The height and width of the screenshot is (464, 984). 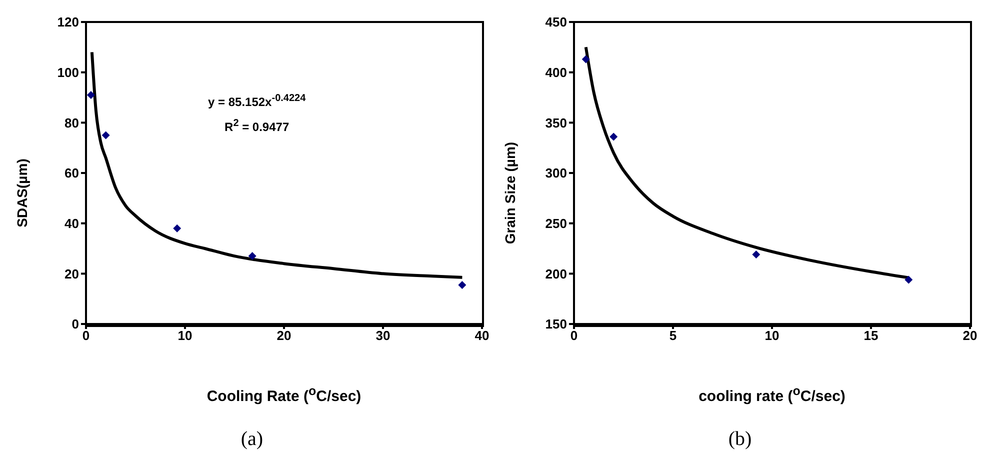 I want to click on y-tick-label: 80, so click(x=71, y=122).